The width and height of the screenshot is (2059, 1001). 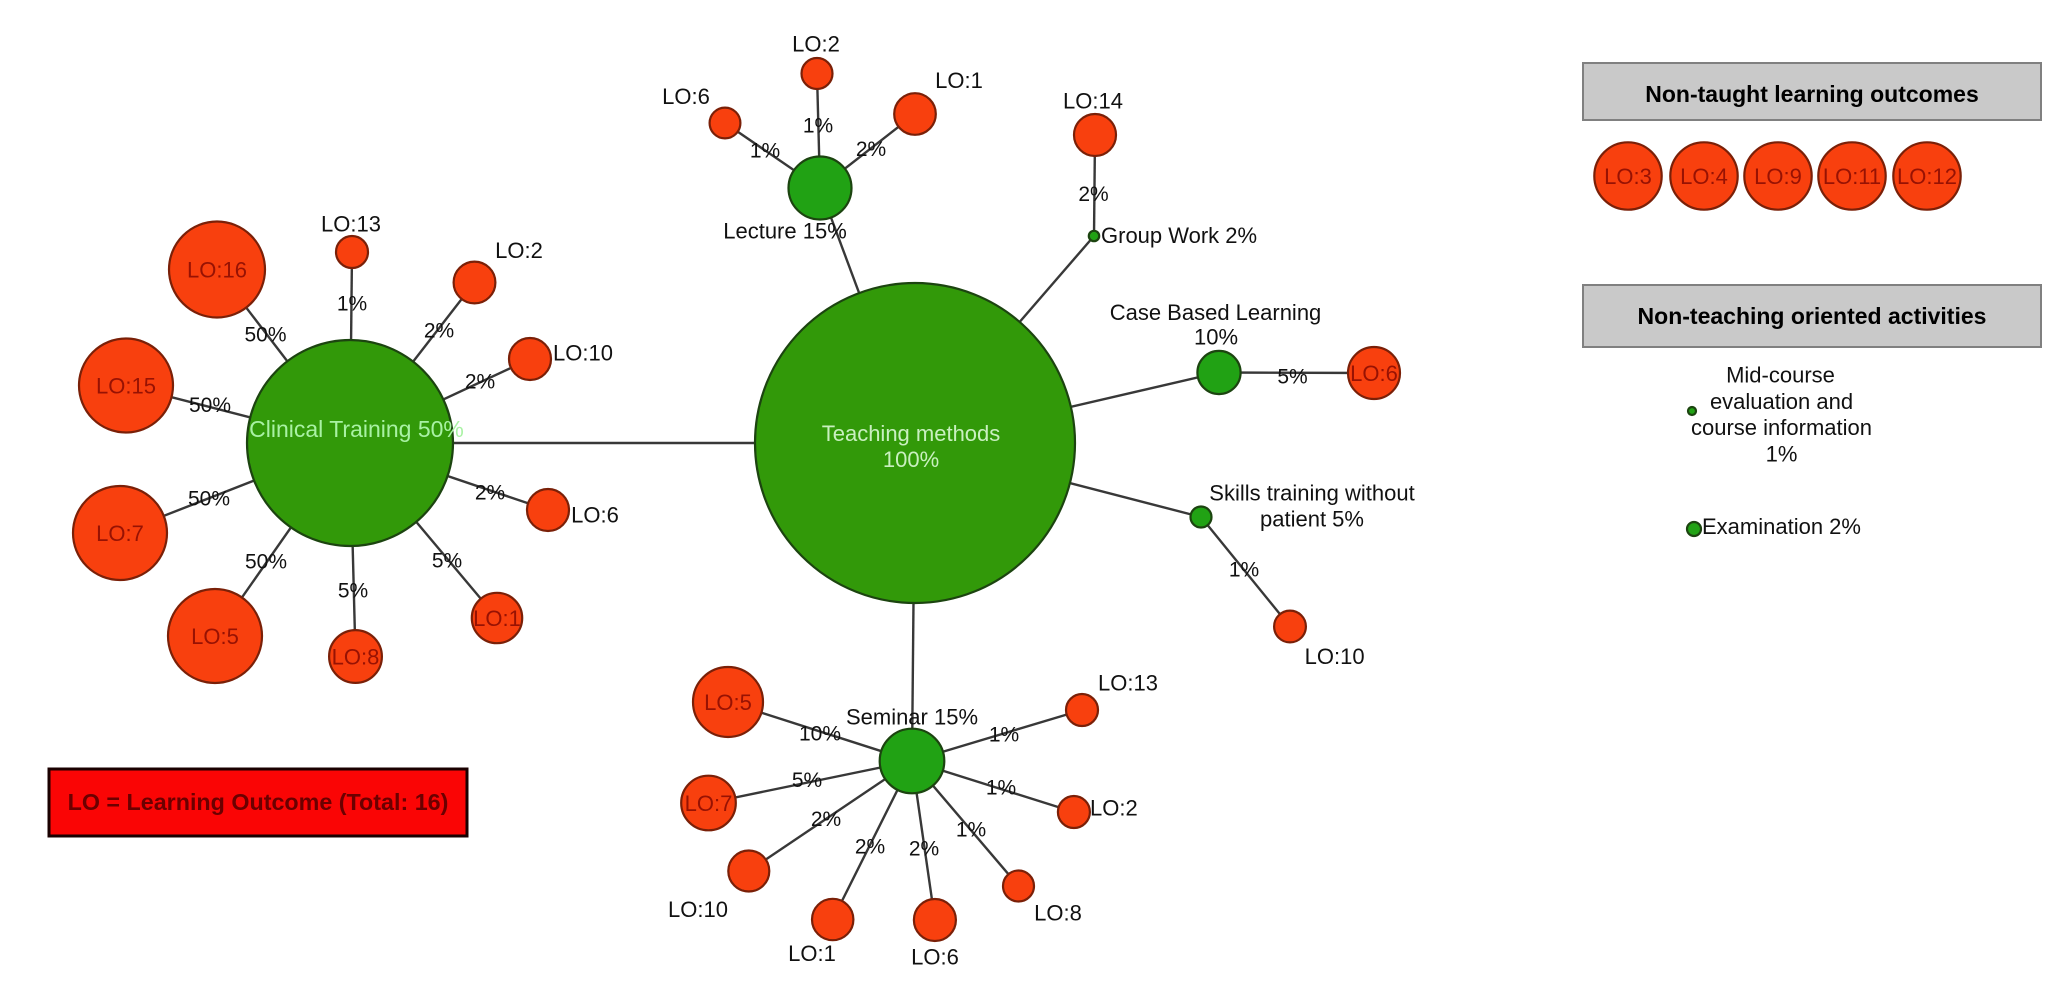 I want to click on svg-text: Examination 2%, so click(x=1781, y=526).